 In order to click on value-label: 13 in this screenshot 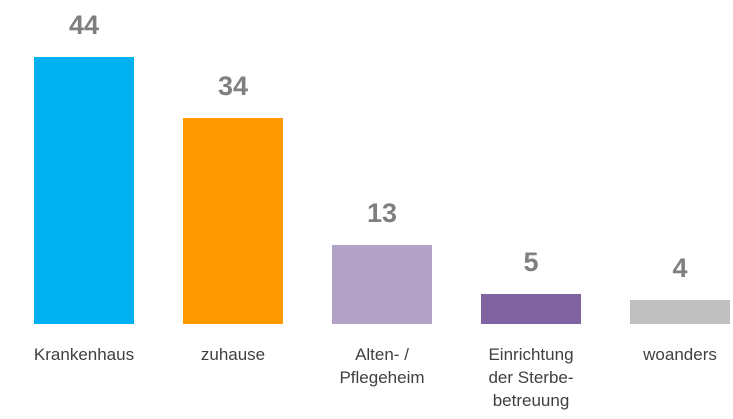, I will do `click(382, 213)`.